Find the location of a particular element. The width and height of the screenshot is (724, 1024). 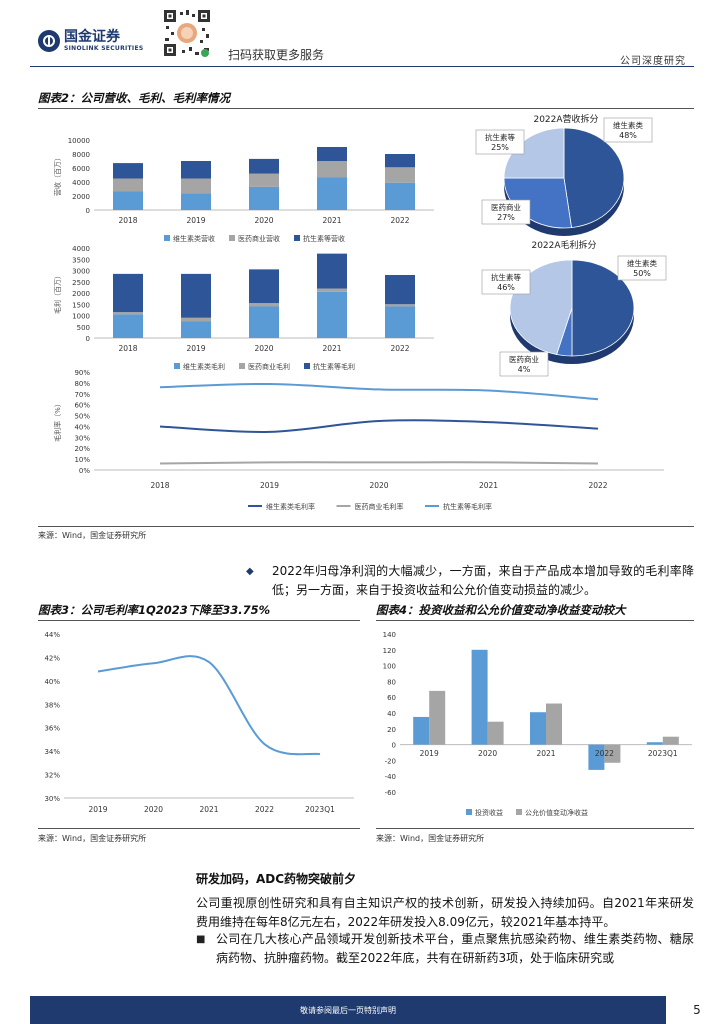

y-tick-label: 500 is located at coordinates (83, 328).